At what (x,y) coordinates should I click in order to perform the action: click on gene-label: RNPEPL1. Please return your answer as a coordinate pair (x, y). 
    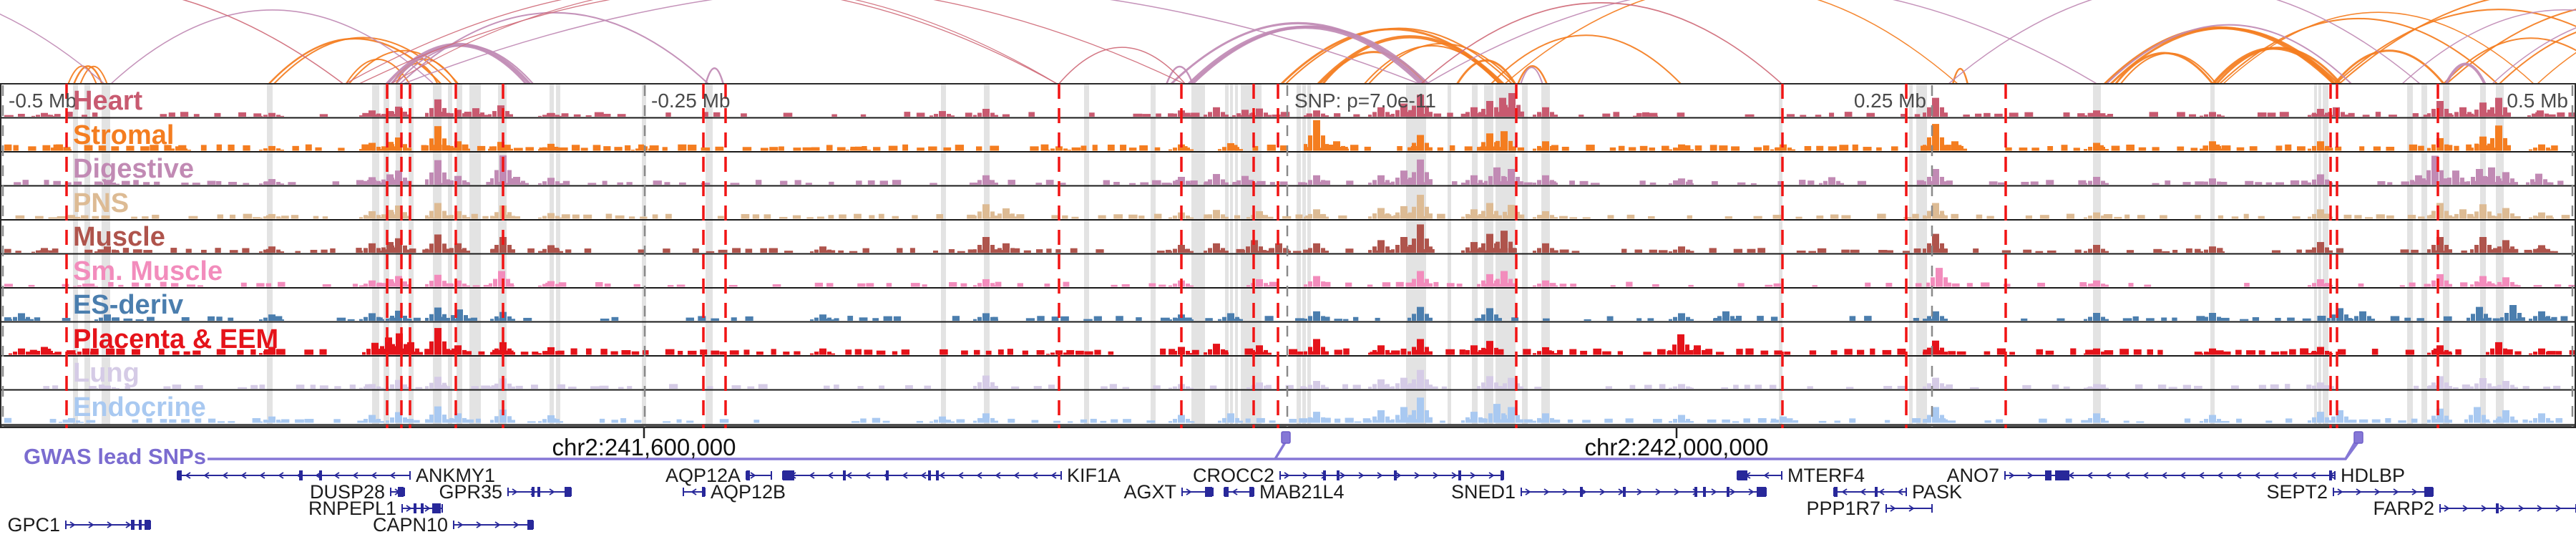
    Looking at the image, I should click on (352, 508).